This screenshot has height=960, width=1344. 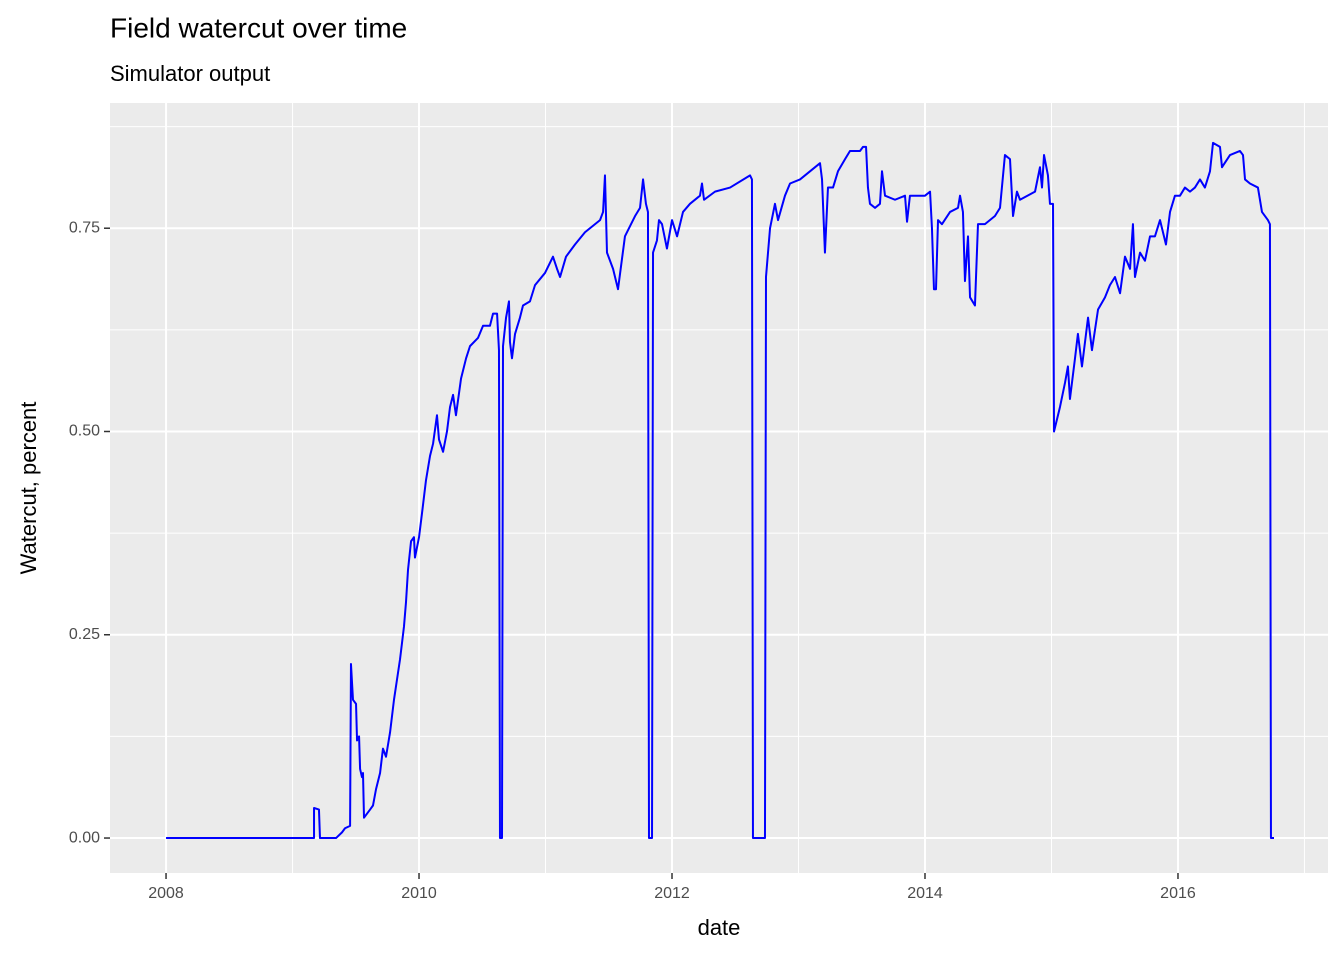 What do you see at coordinates (925, 893) in the screenshot?
I see `x-tick-label: 2014` at bounding box center [925, 893].